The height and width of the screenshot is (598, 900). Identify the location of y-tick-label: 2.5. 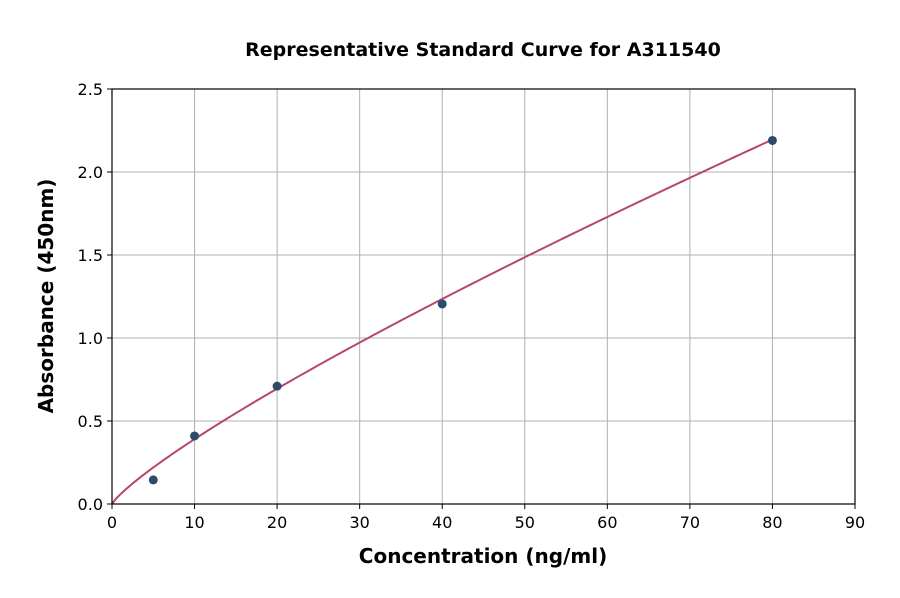
(90, 89).